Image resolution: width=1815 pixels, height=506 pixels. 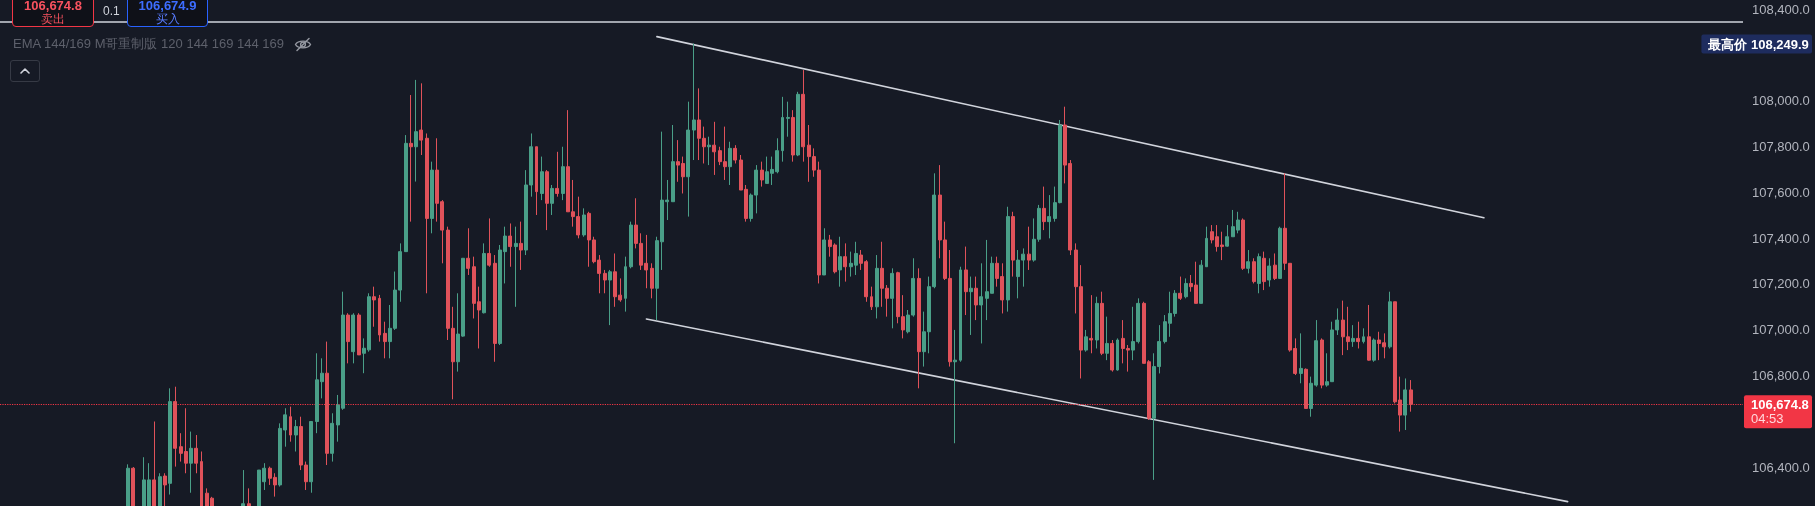 What do you see at coordinates (111, 11) in the screenshot?
I see `annotation: 0.1` at bounding box center [111, 11].